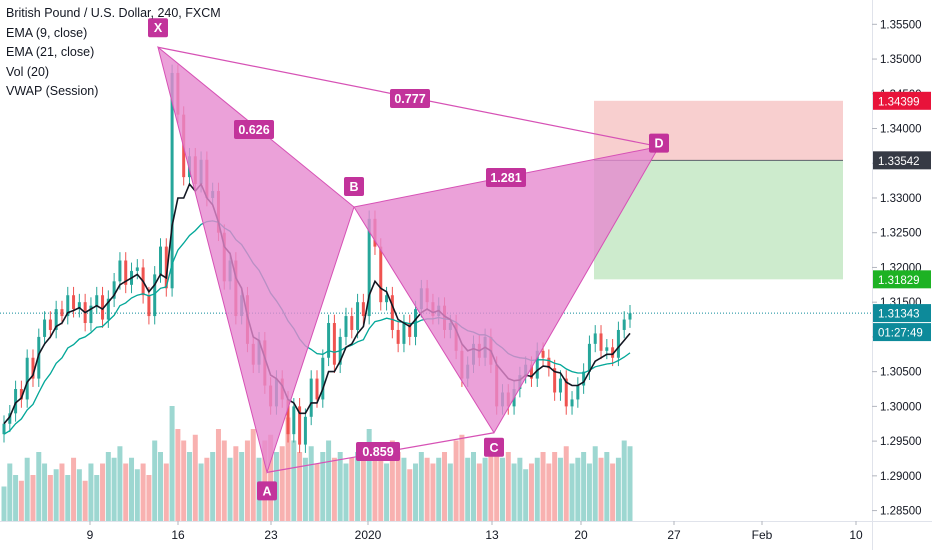 The image size is (932, 555). I want to click on price-tick-label: 1.30000, so click(901, 407).